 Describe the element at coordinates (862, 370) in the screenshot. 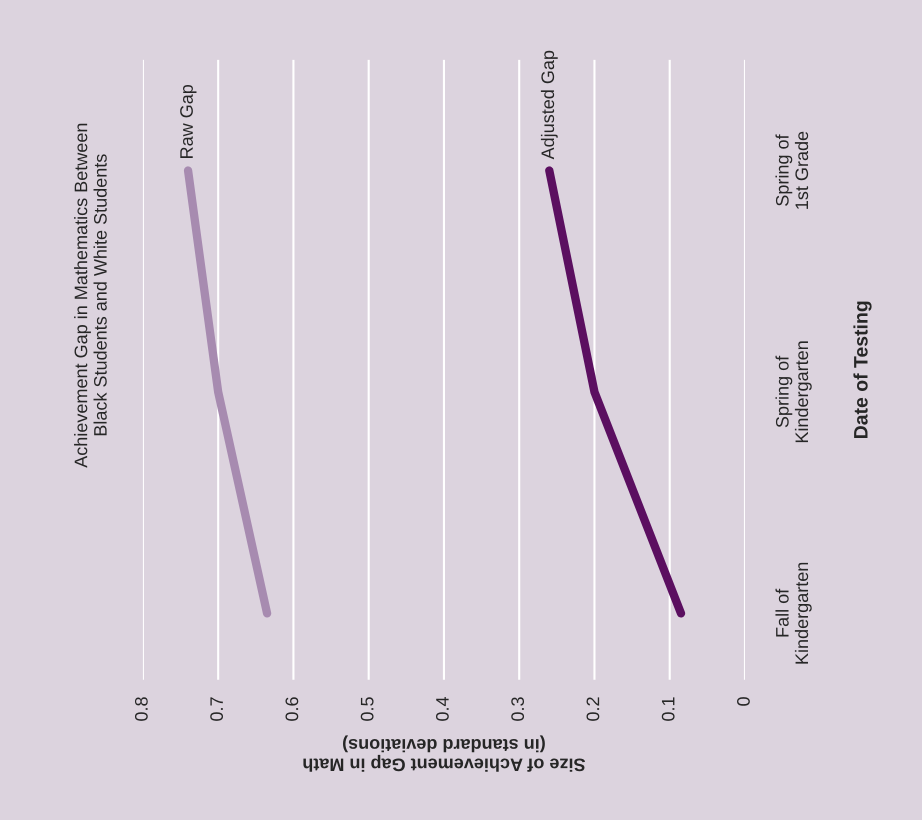

I see `y-axis-title: Date of Testing` at that location.